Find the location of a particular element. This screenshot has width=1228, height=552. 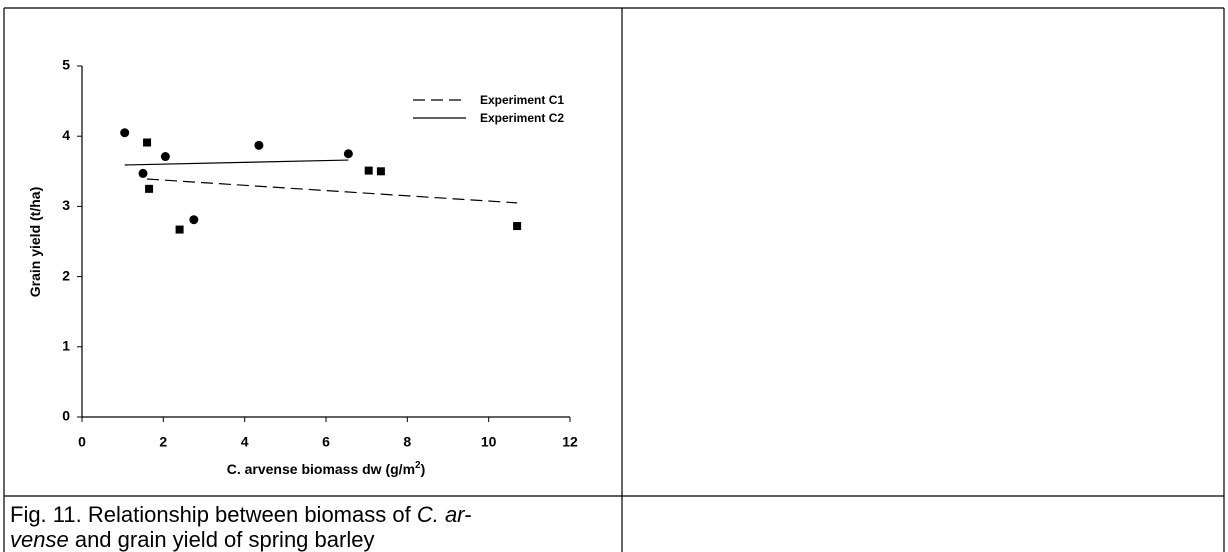

caption-text: and grain yield of spring barley is located at coordinates (222, 539).